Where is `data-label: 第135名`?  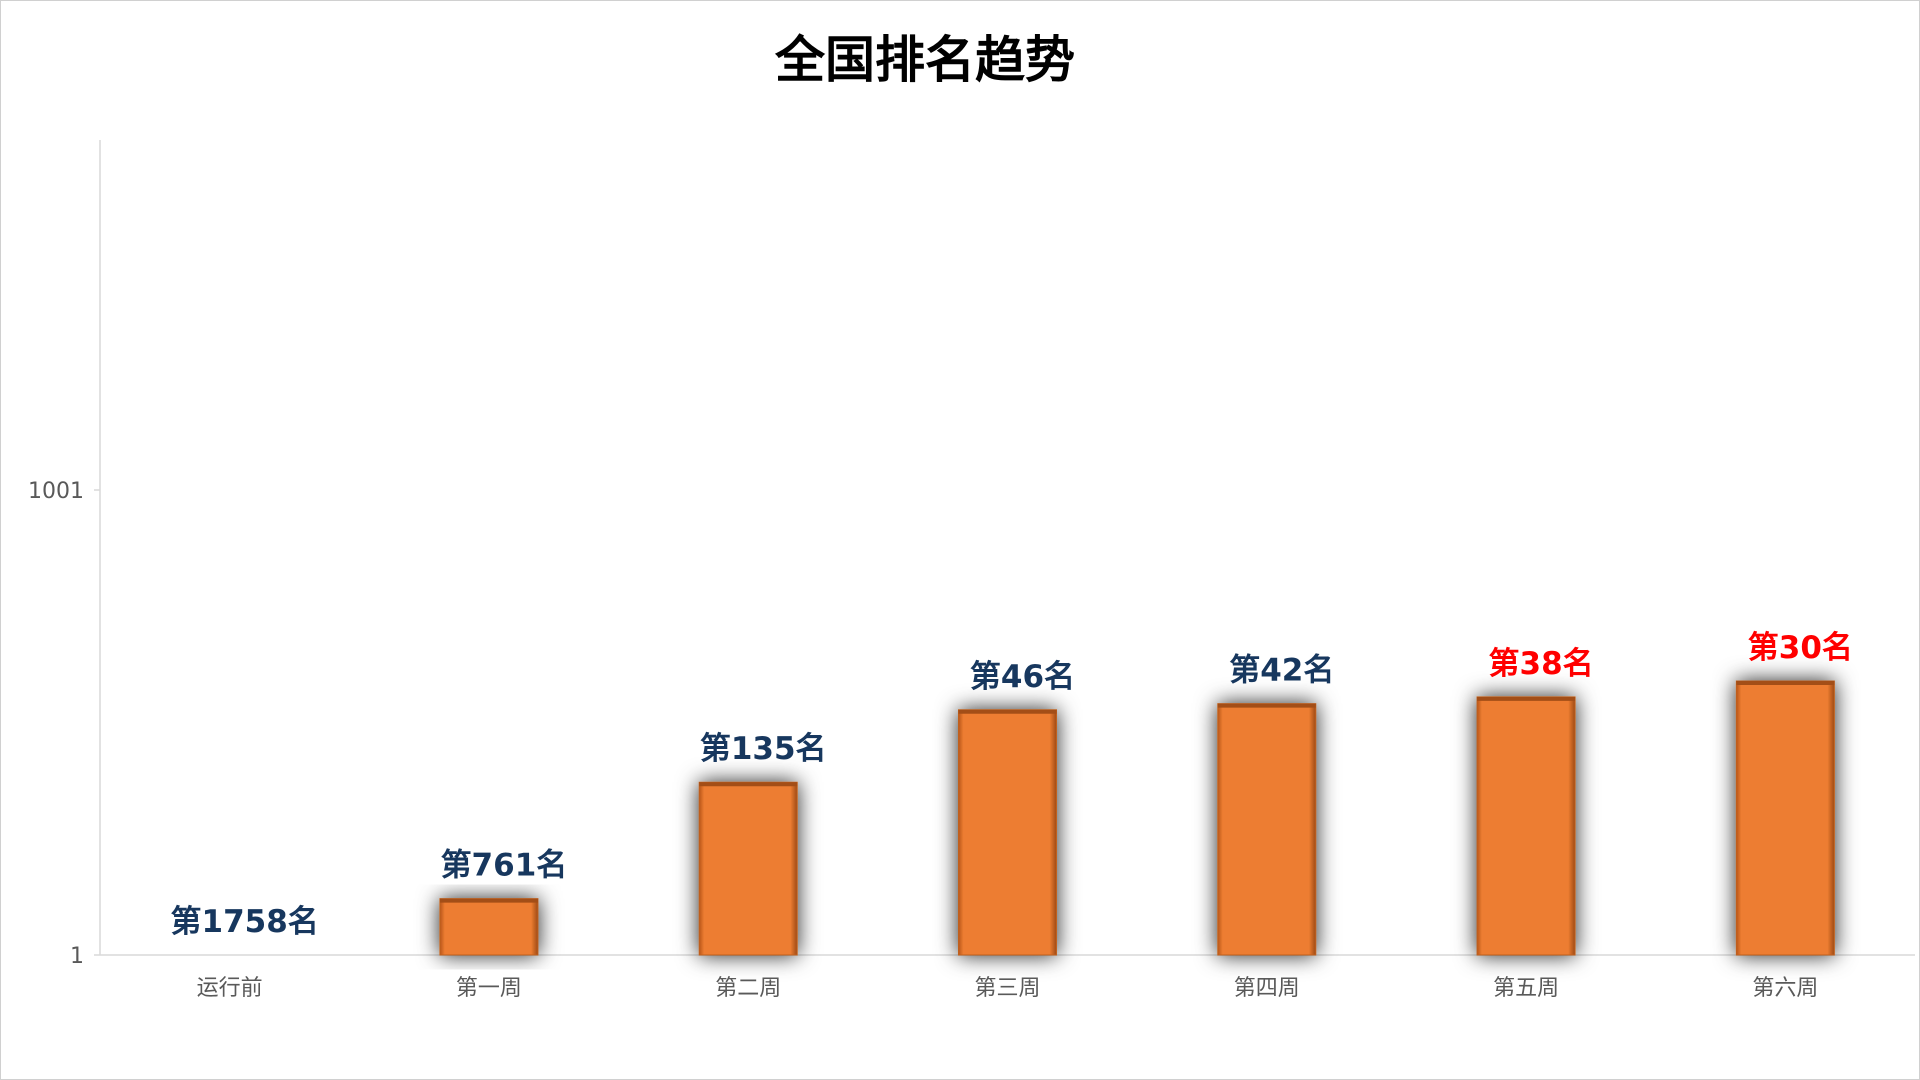
data-label: 第135名 is located at coordinates (763, 749).